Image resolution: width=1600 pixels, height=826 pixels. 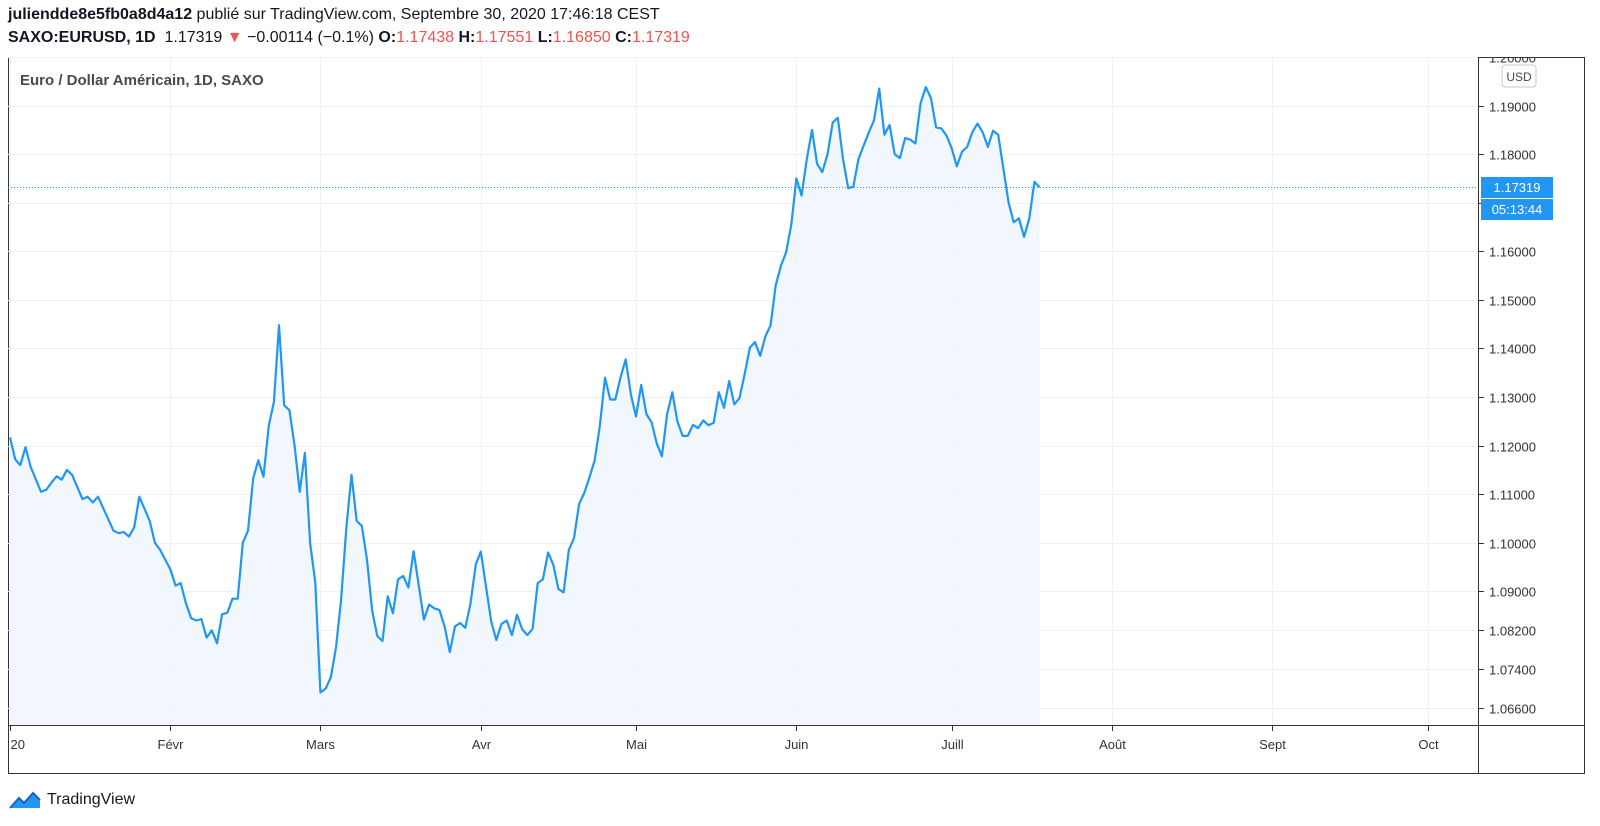 I want to click on y-tick-label: 1.16000, so click(x=1512, y=252).